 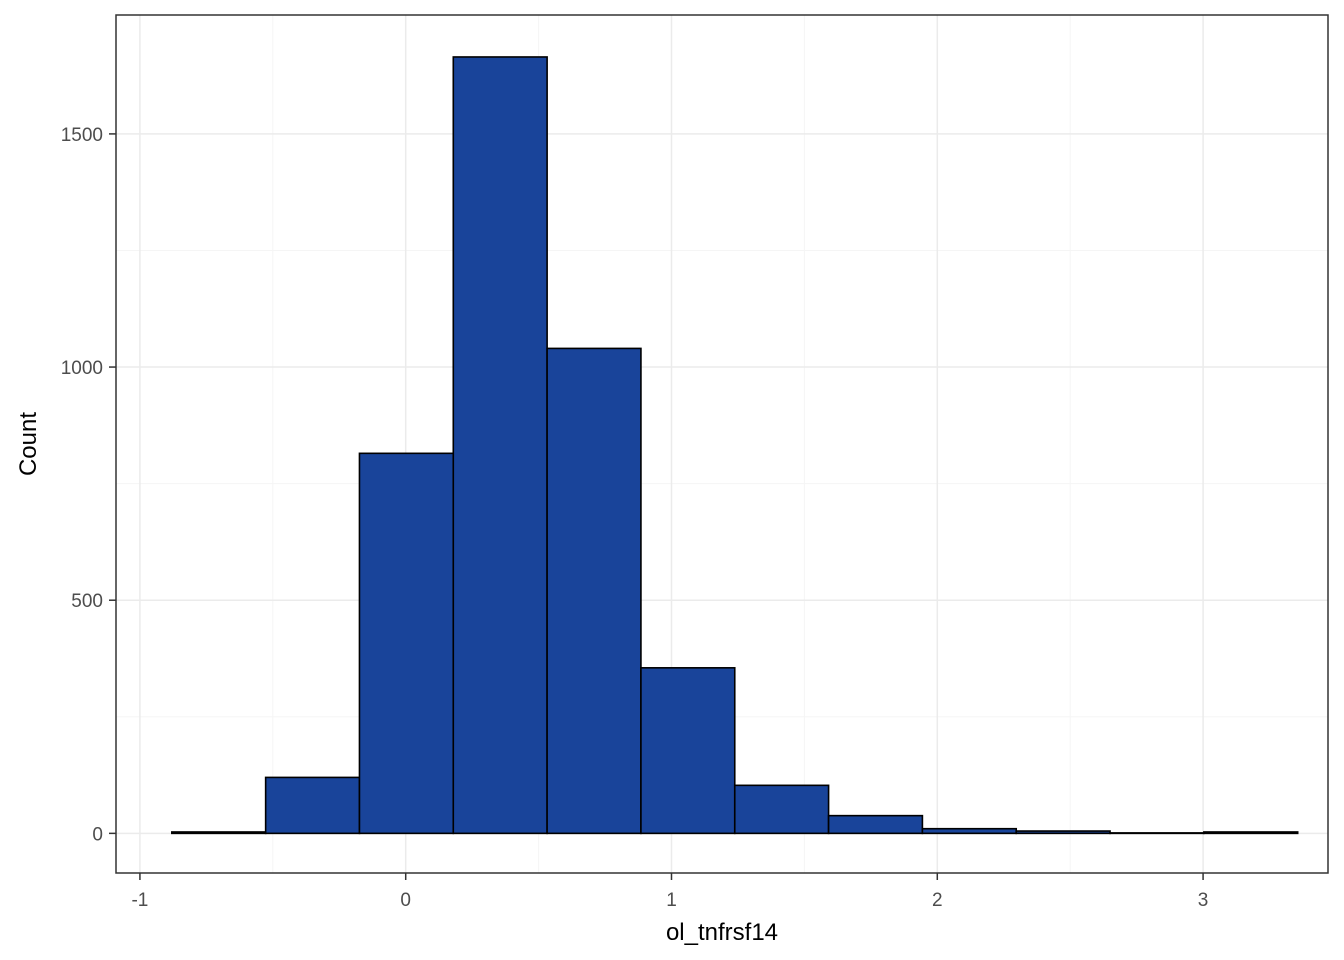 What do you see at coordinates (82, 135) in the screenshot?
I see `y-tick-label: 1500` at bounding box center [82, 135].